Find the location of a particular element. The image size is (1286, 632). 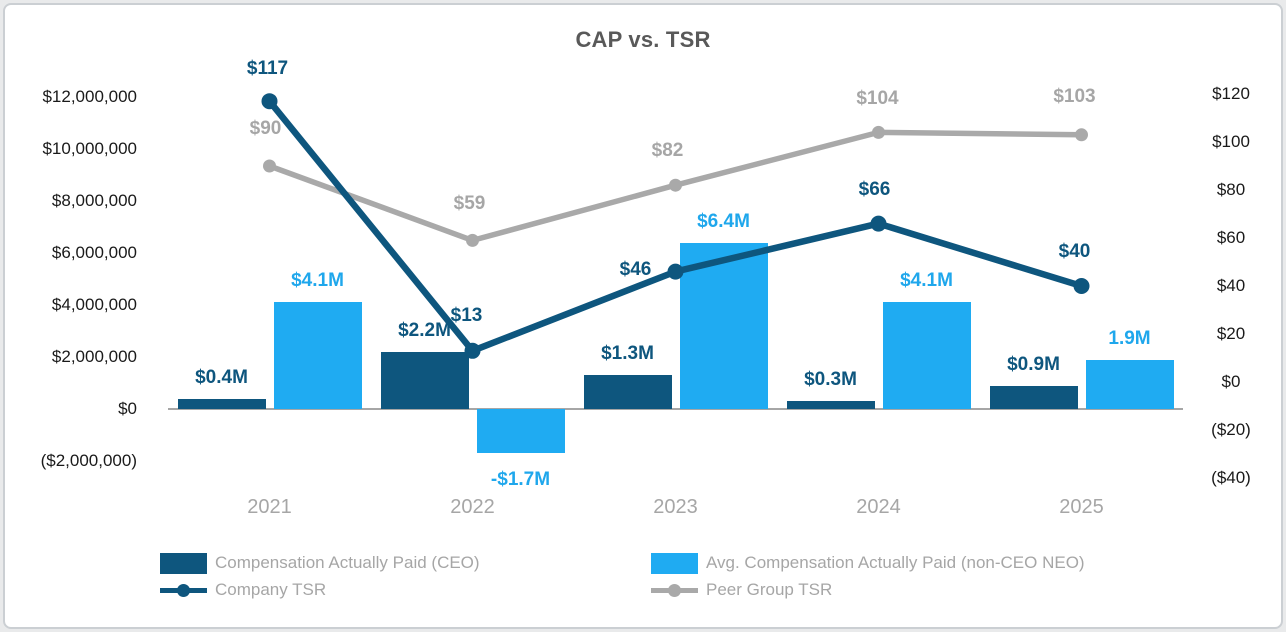

peer-group-tsr-marker-2021 is located at coordinates (269, 166).